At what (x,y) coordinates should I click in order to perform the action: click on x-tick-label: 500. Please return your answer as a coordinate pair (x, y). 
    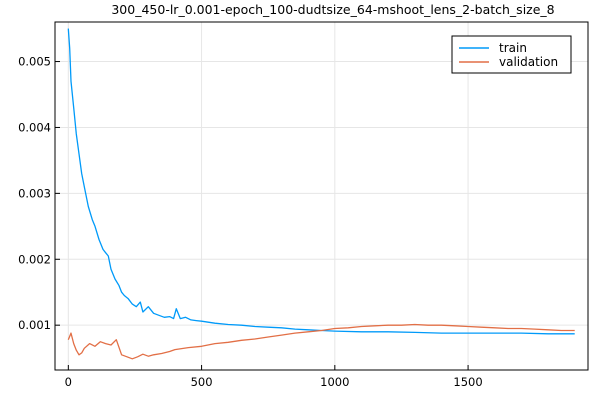
    Looking at the image, I should click on (202, 382).